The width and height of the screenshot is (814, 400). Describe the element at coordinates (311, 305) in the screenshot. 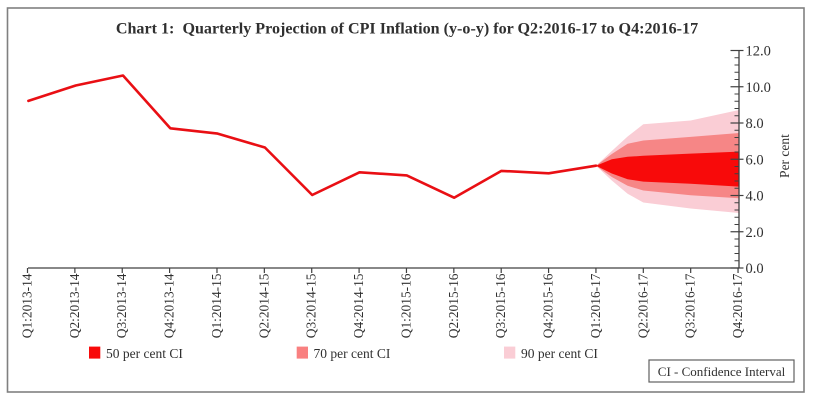

I see `svg-text: Q3:2014-15` at that location.